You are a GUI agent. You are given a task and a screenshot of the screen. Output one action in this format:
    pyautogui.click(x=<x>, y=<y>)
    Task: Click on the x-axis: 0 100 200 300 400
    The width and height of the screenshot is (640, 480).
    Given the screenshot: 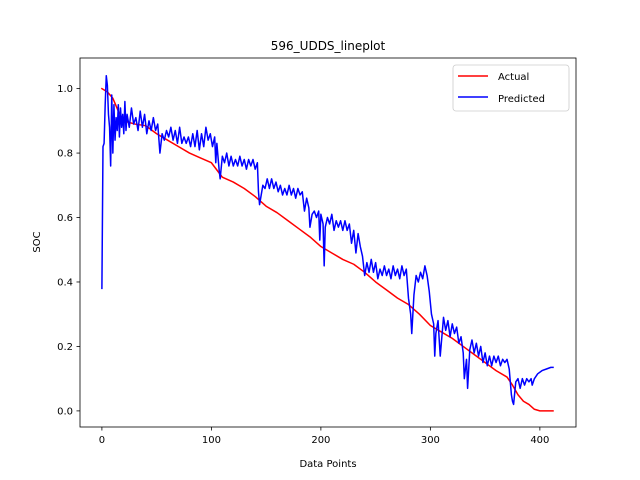 What is the action you would take?
    pyautogui.click(x=324, y=436)
    